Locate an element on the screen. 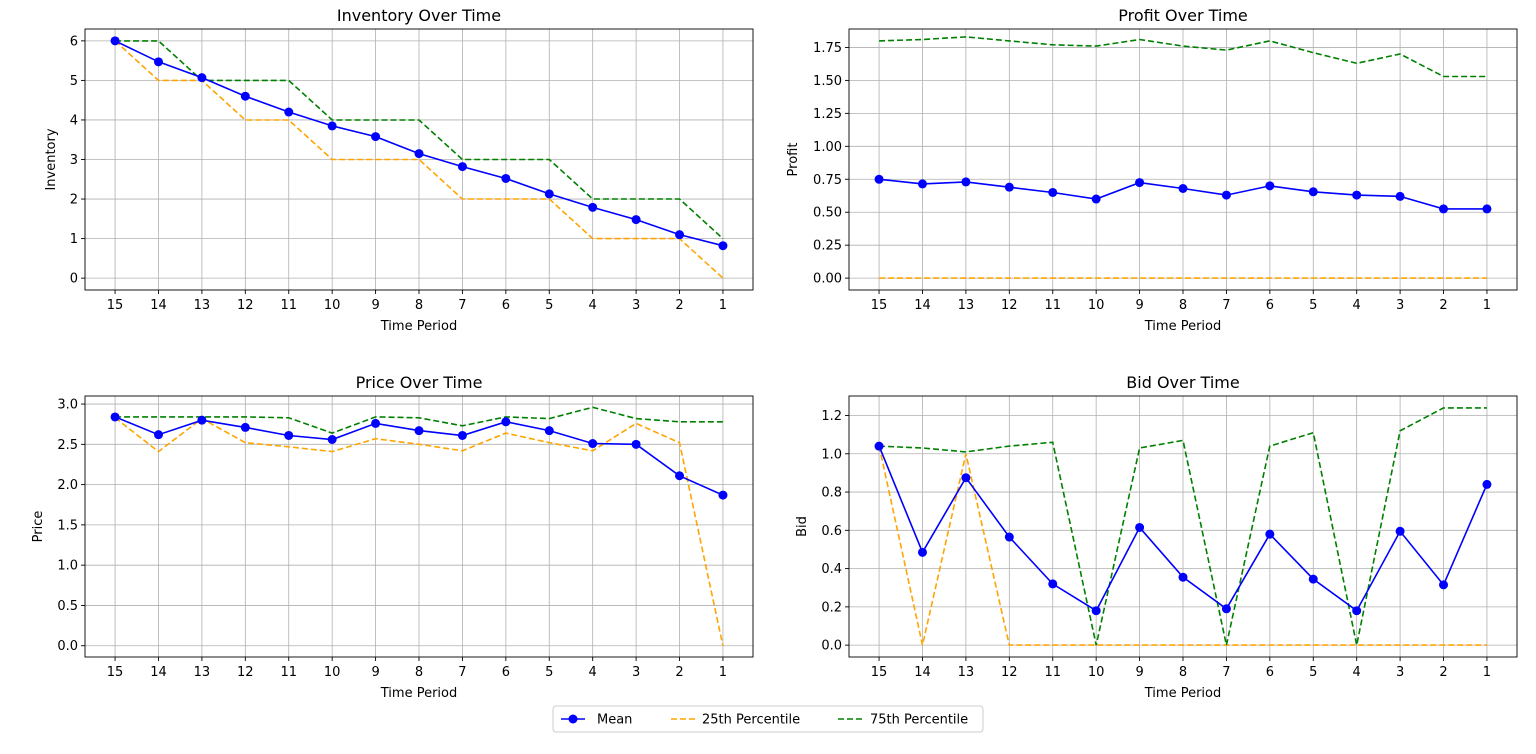  legend-entry-p75: 75th Percentile is located at coordinates (903, 720).